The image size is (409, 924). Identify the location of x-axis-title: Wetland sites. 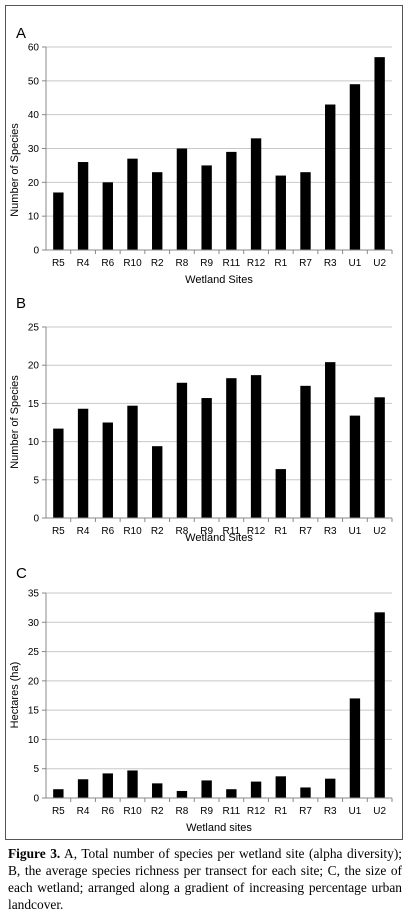
(219, 828).